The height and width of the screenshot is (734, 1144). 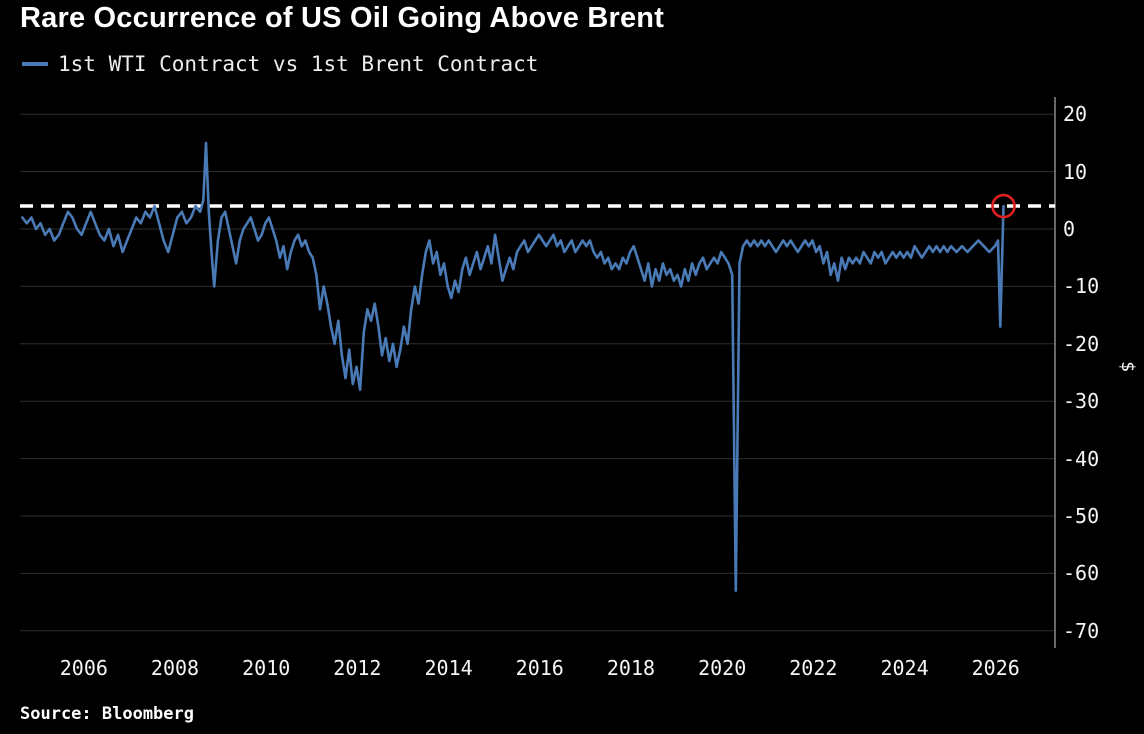 I want to click on x-tick-label: 2006, so click(x=83, y=668).